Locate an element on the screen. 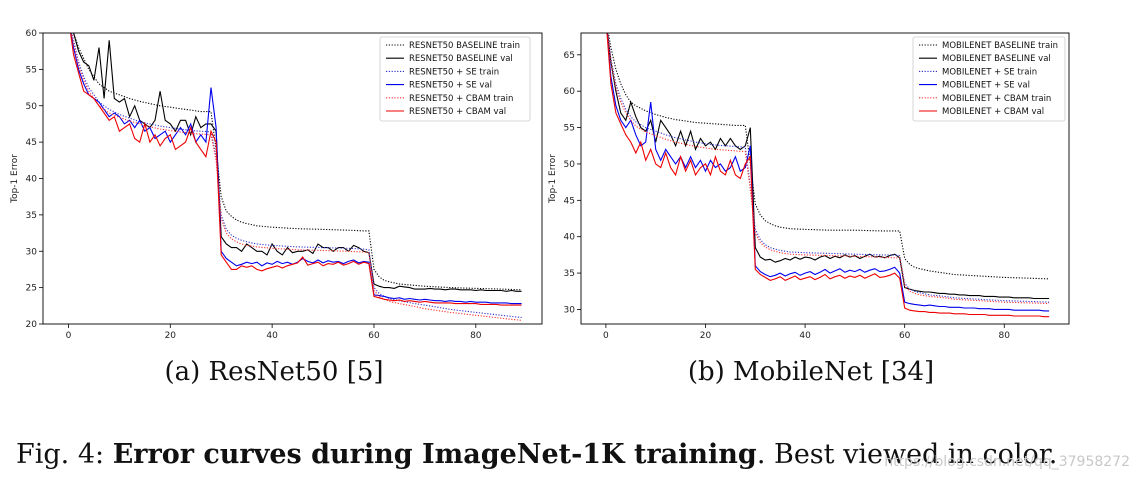 The image size is (1138, 478). subtitle-resnet50: (a) ResNet50 [5] is located at coordinates (273, 372).